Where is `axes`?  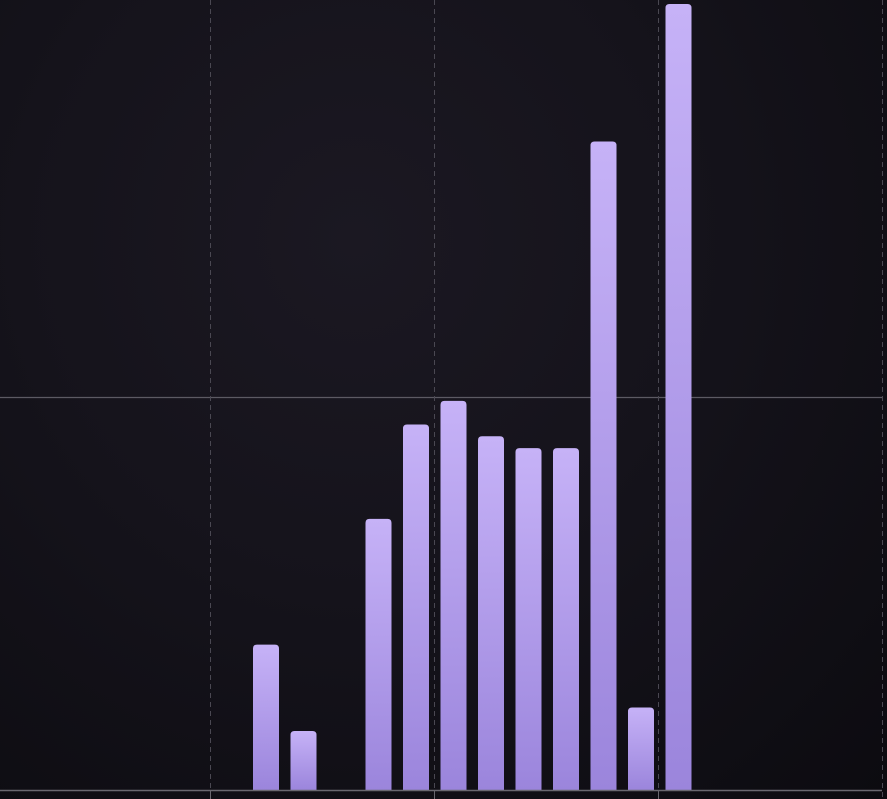
axes is located at coordinates (441, 794).